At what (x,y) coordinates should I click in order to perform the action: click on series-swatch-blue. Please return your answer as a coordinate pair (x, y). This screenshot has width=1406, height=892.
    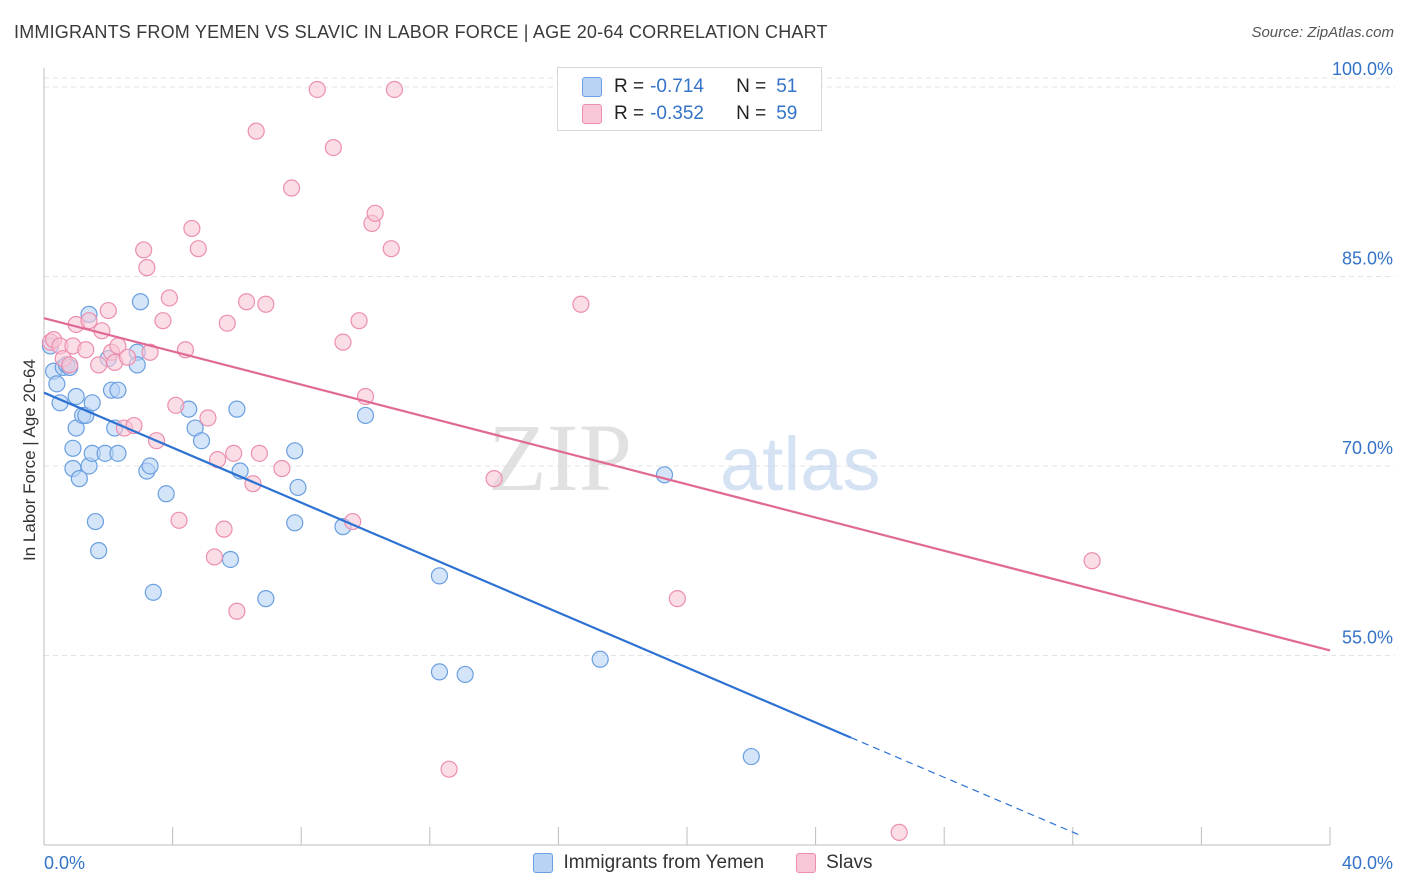
    Looking at the image, I should click on (543, 863).